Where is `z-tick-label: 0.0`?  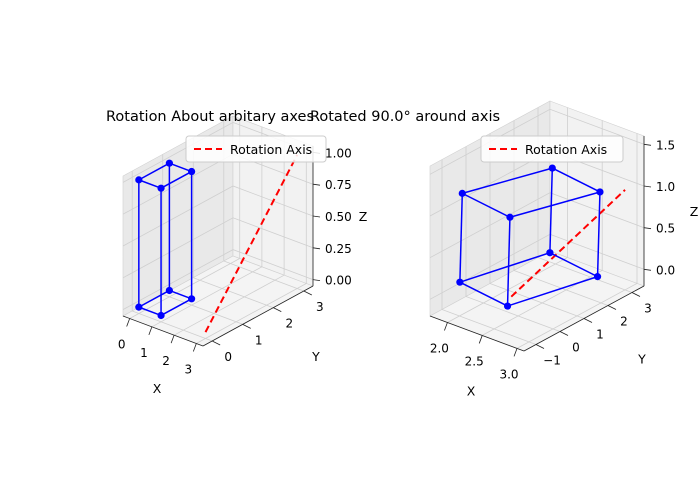 z-tick-label: 0.0 is located at coordinates (665, 270).